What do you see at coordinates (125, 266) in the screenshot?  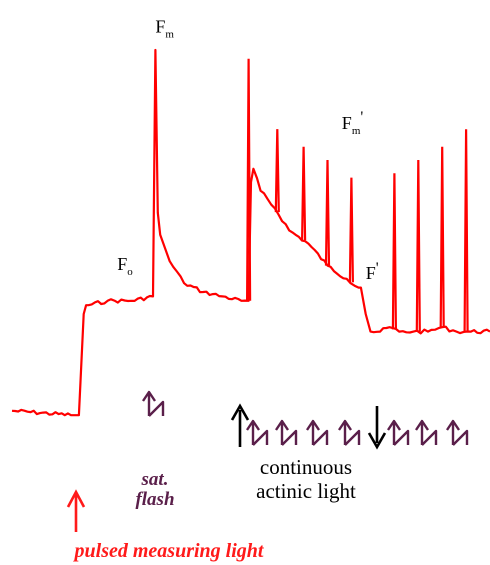 I see `point-label-1: Fo` at bounding box center [125, 266].